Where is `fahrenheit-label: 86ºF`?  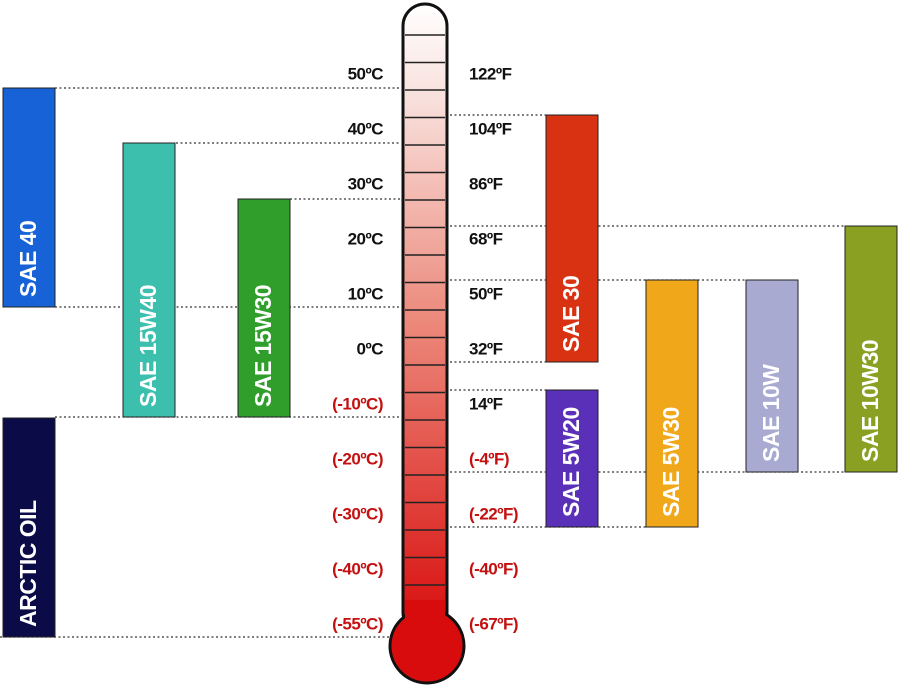
fahrenheit-label: 86ºF is located at coordinates (486, 183).